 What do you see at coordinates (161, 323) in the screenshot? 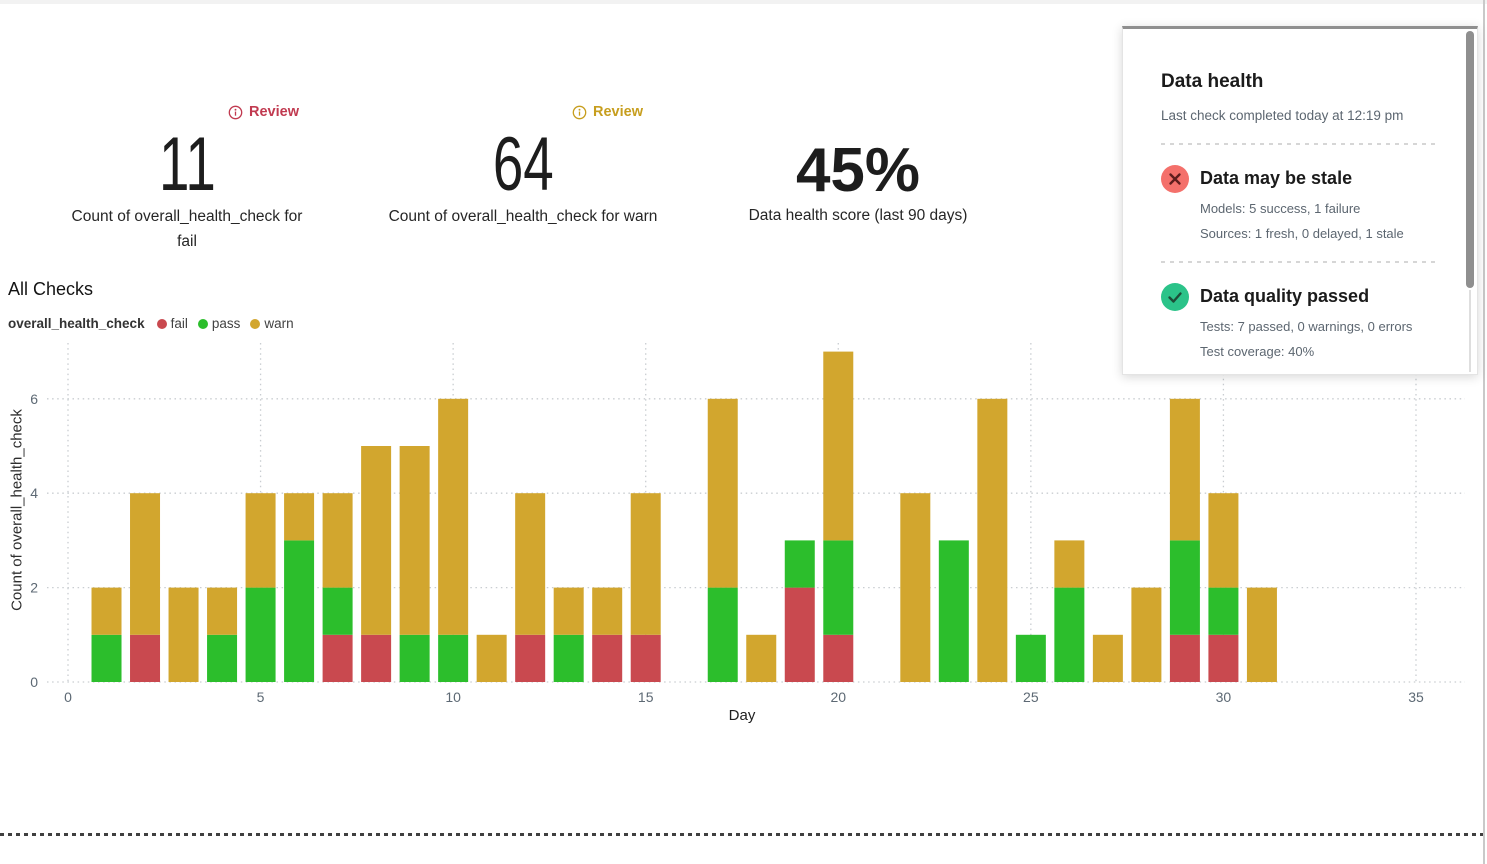
I see `fail-dot-icon` at bounding box center [161, 323].